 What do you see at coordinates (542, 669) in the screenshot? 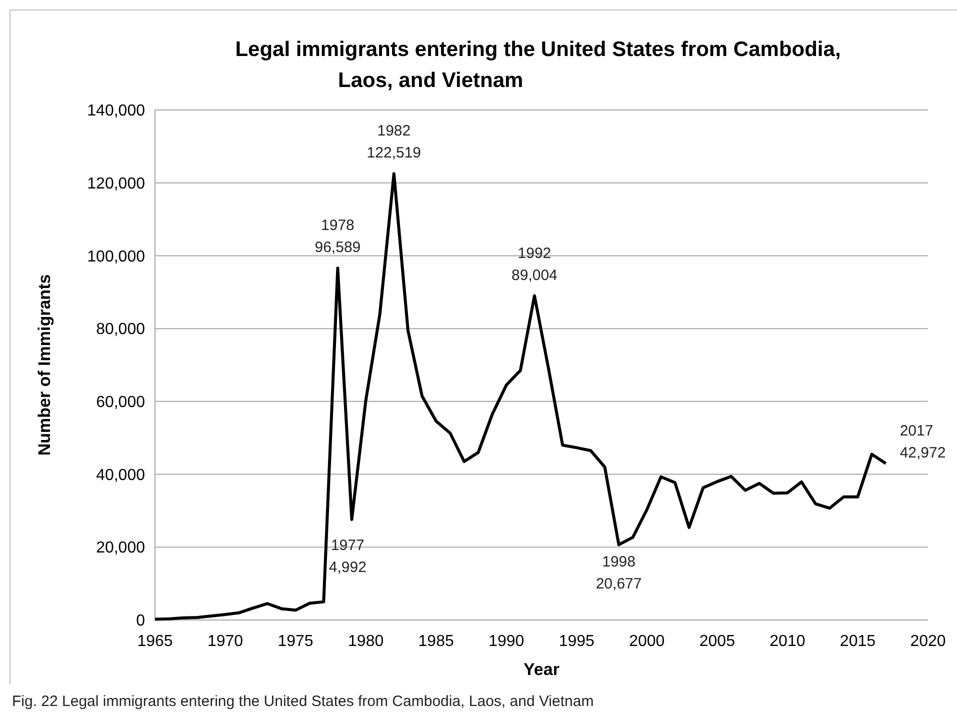
I see `x-axis-title: Year` at bounding box center [542, 669].